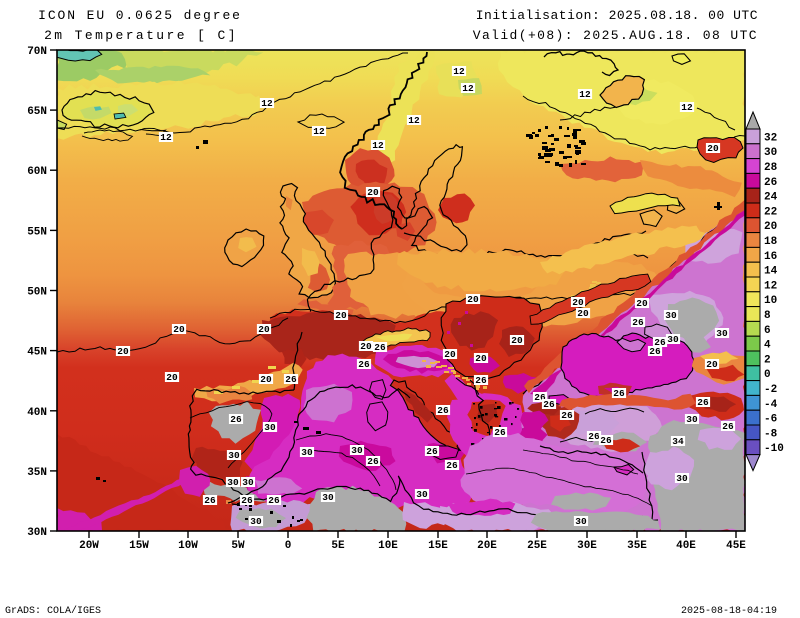 This screenshot has height=618, width=800. I want to click on svg-text:Initialisation: 2025.08.18. 00: Initialisation: 2025.08.18. 00 UTC, so click(617, 15).